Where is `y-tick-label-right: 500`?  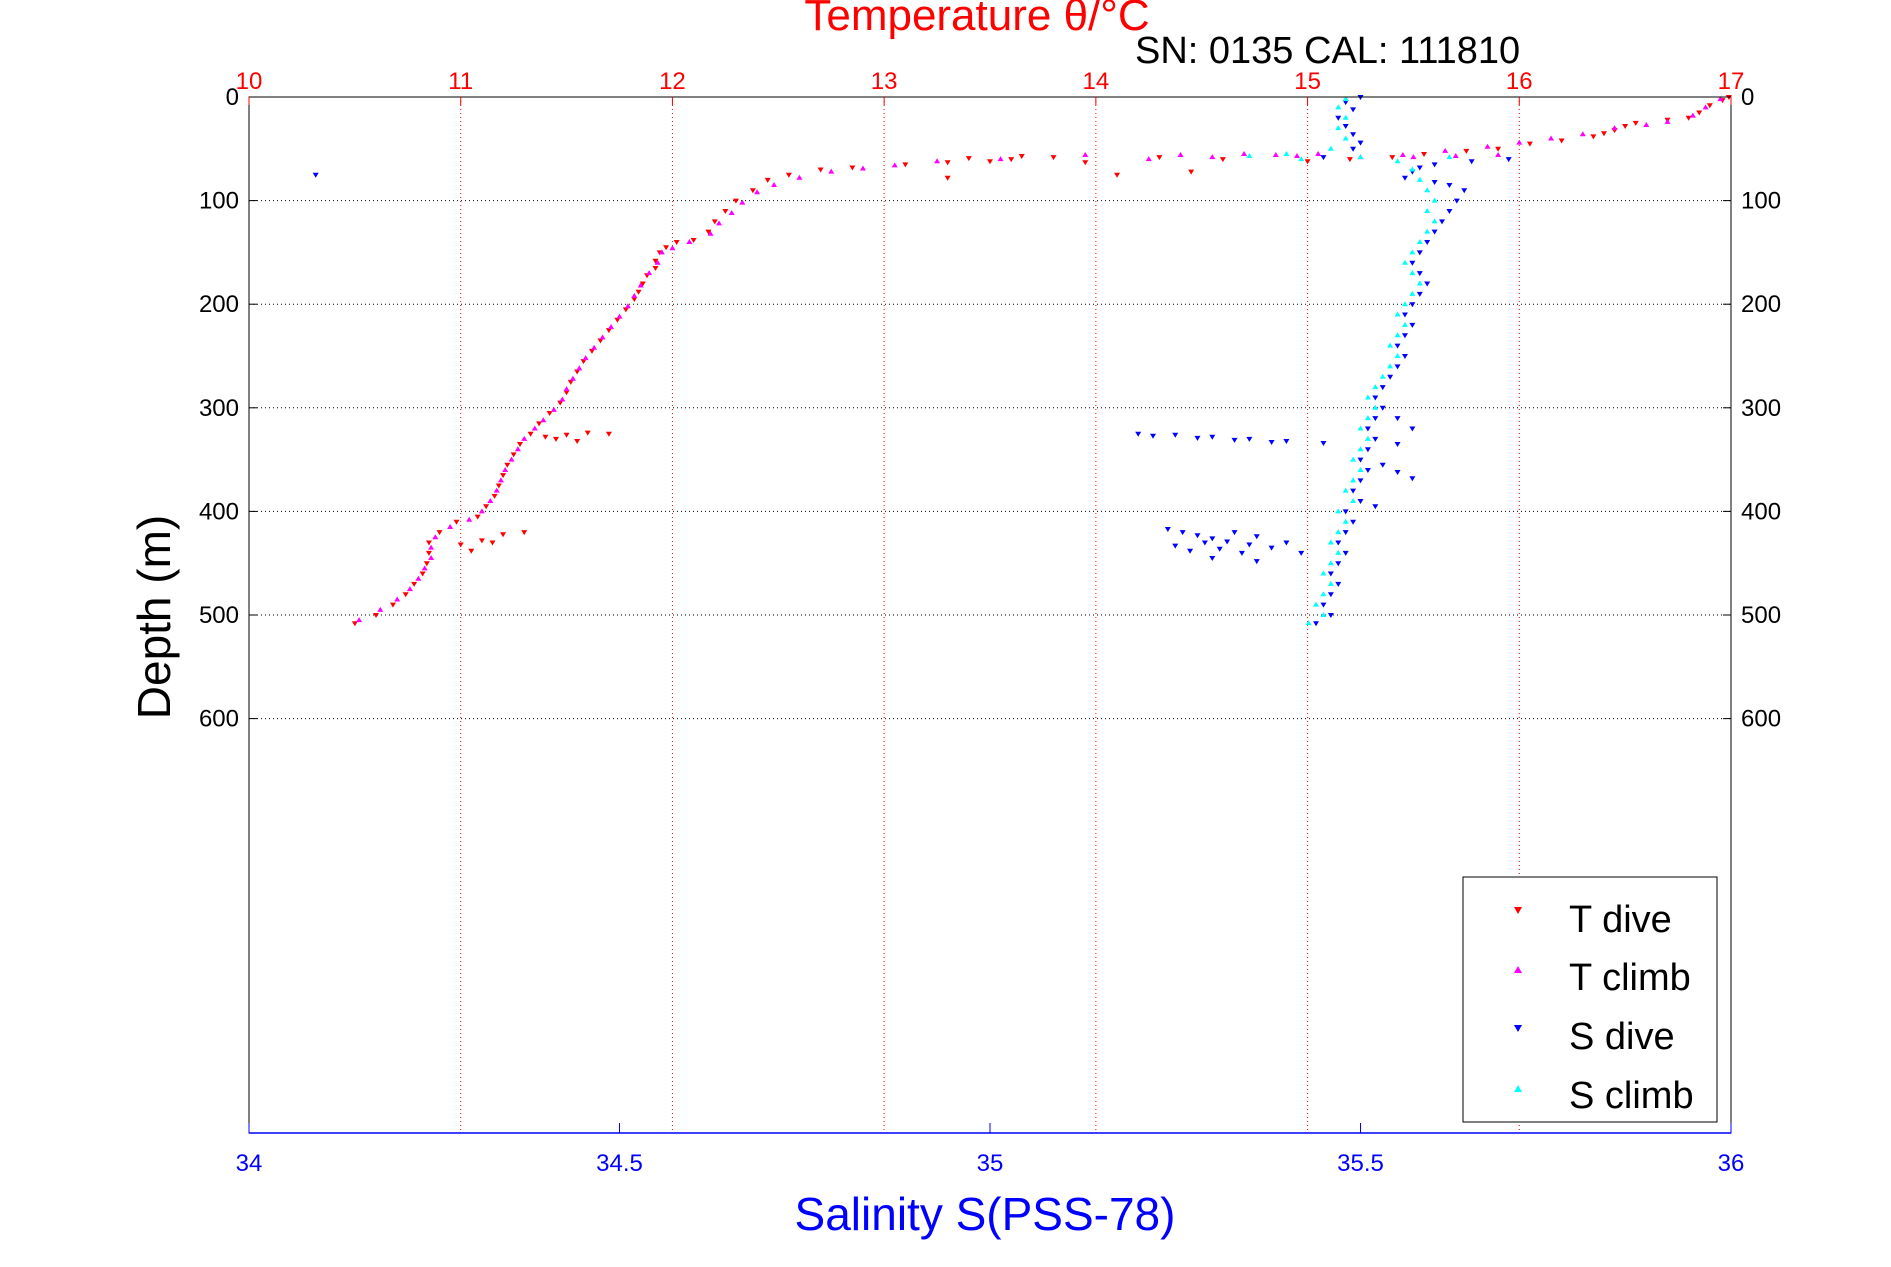
y-tick-label-right: 500 is located at coordinates (1761, 615).